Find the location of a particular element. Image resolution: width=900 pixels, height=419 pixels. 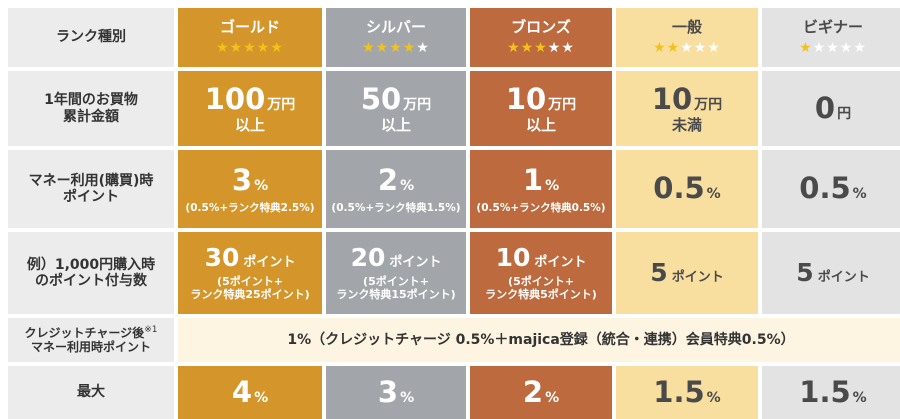

example-bronze: 10 ポイント (5ポイント+ ランク特典5ポイント) is located at coordinates (541, 273).